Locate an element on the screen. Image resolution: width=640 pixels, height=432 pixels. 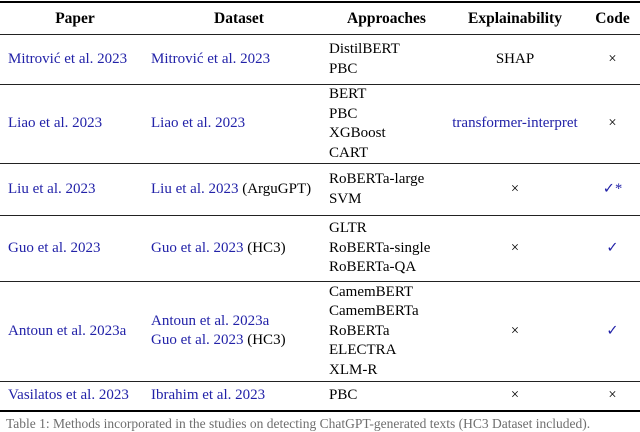
header-explainability: Explainability is located at coordinates (515, 18).